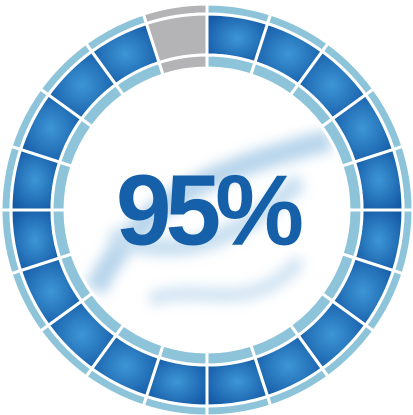  I want to click on empty-segments, so click(175, 39).